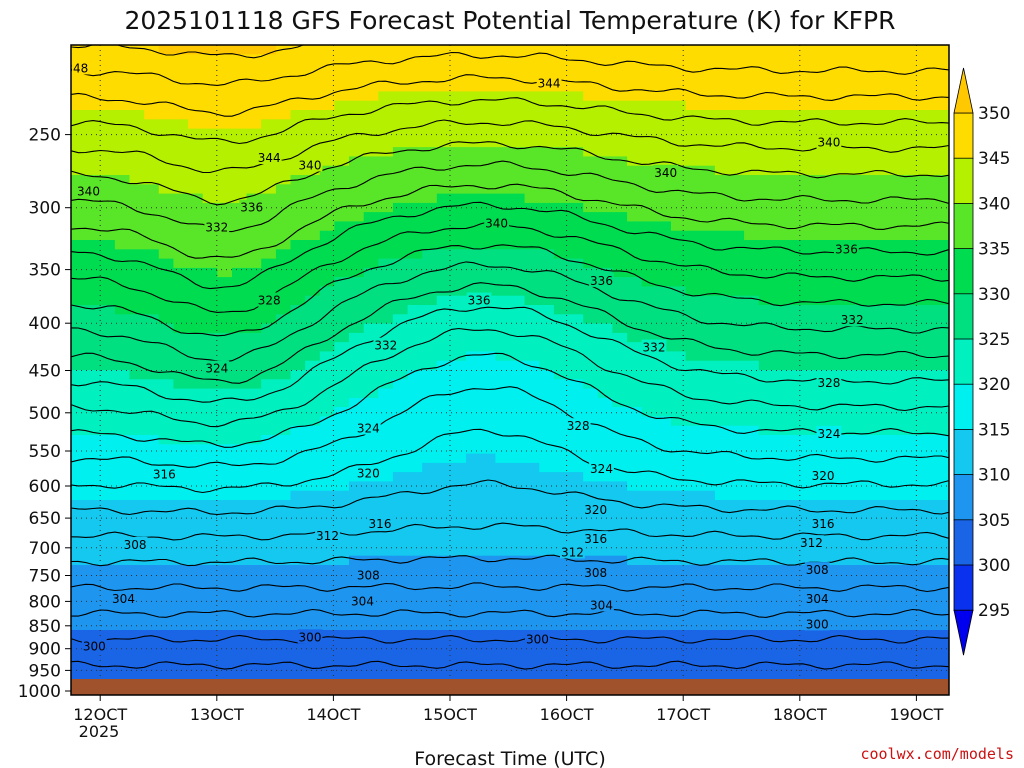  Describe the element at coordinates (45, 519) in the screenshot. I see `y-tick-label: 650` at that location.